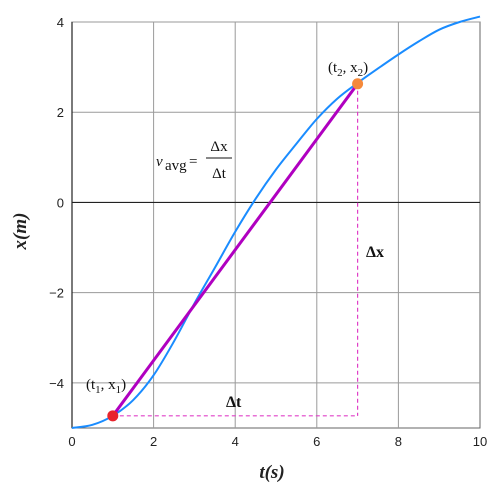  I want to click on x-tick-label: 0, so click(71, 441).